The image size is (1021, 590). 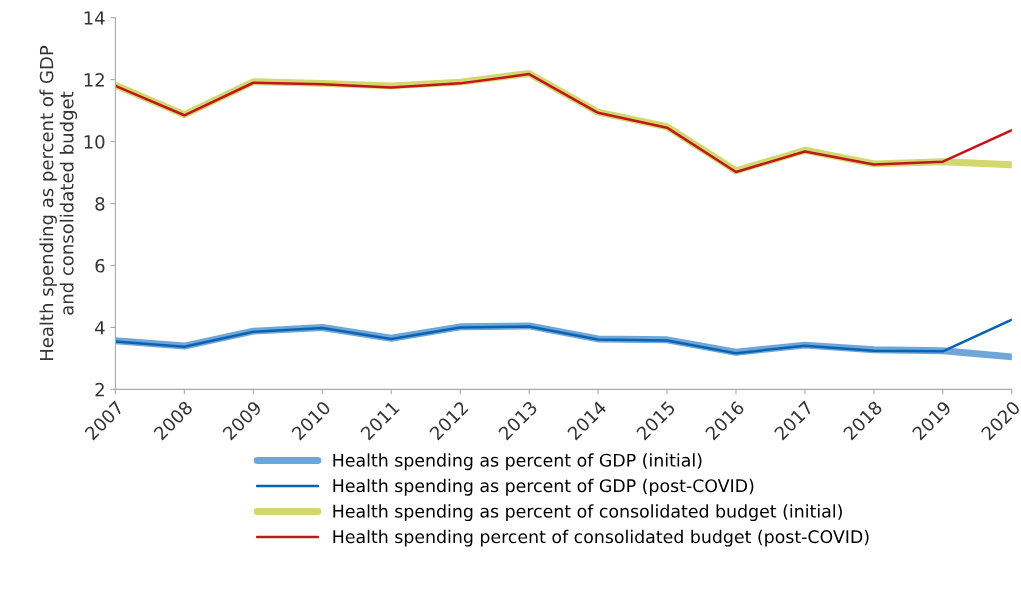 What do you see at coordinates (94, 80) in the screenshot?
I see `y-tick-label: 12` at bounding box center [94, 80].